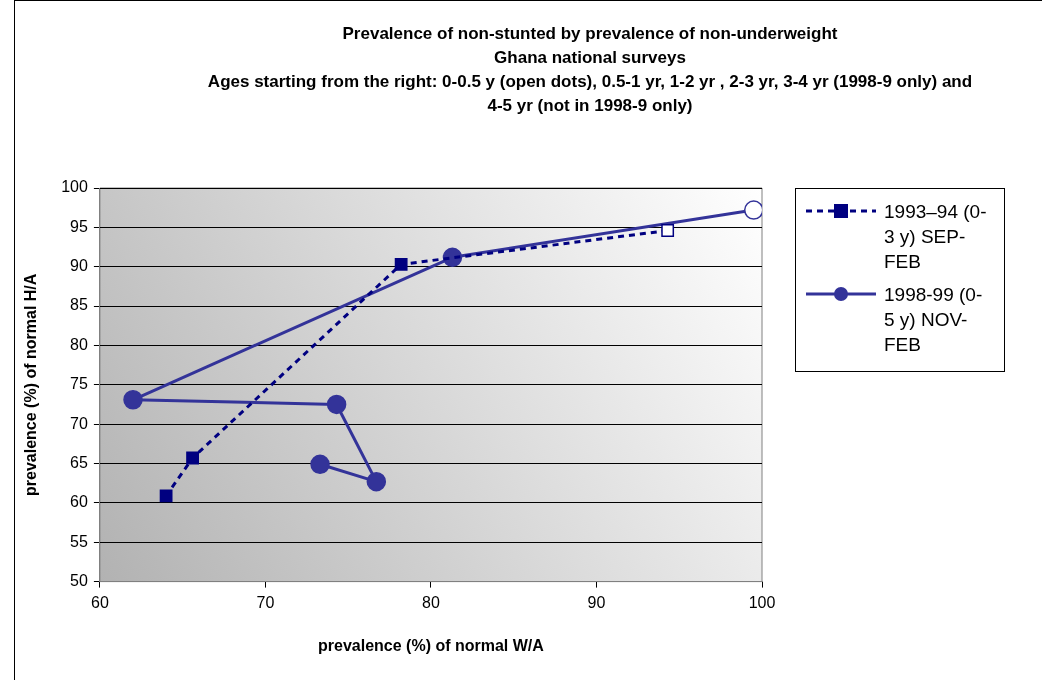 The image size is (1042, 680). I want to click on y-tick-label: 55, so click(79, 541).